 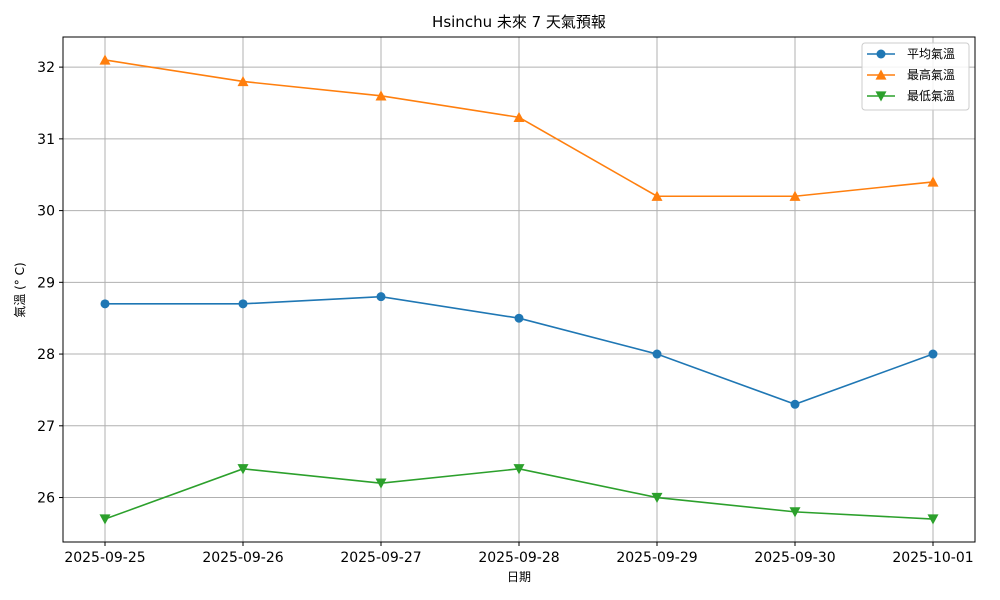 I want to click on x-tick-label: 2025-09-26, so click(x=242, y=558).